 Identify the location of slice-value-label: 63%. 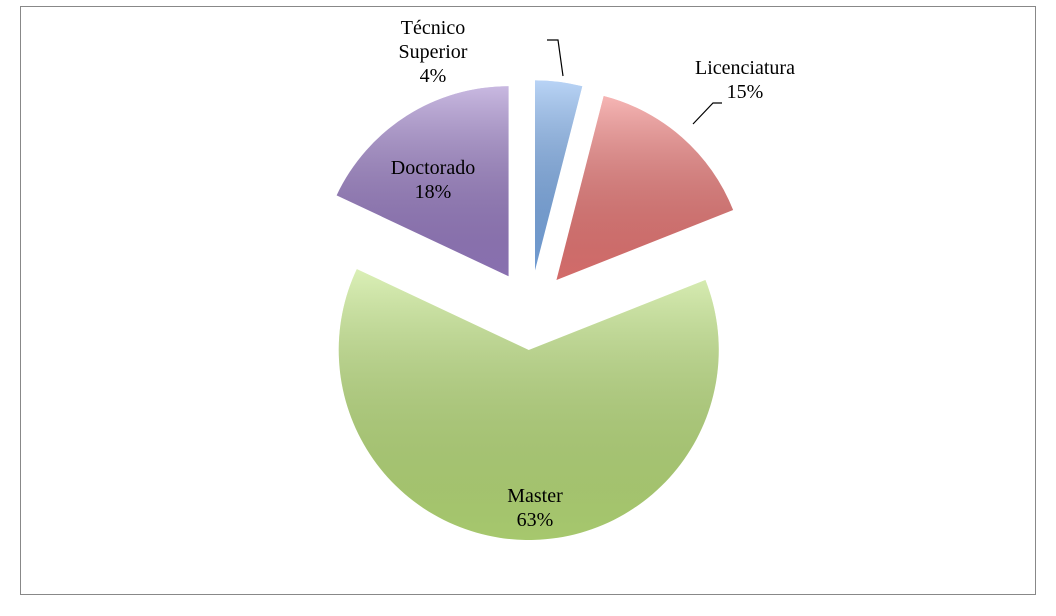
(535, 520).